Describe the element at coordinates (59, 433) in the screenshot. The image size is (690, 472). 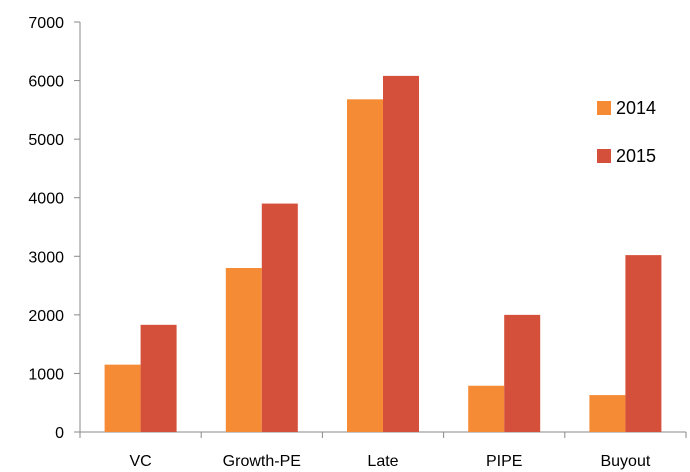
I see `y-tick-label: 0` at that location.